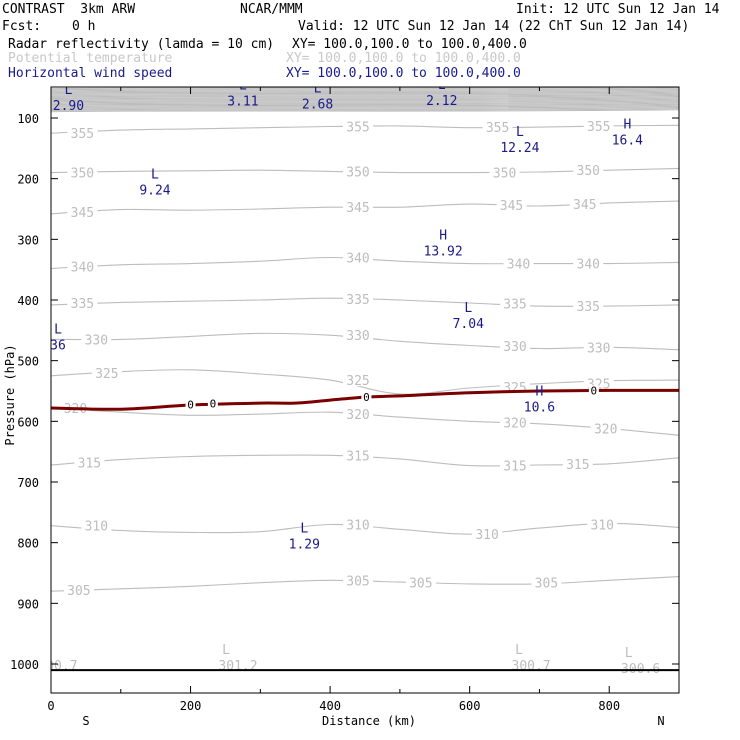 This screenshot has height=740, width=740. Describe the element at coordinates (304, 544) in the screenshot. I see `wind-extremum-value: 1.29` at that location.